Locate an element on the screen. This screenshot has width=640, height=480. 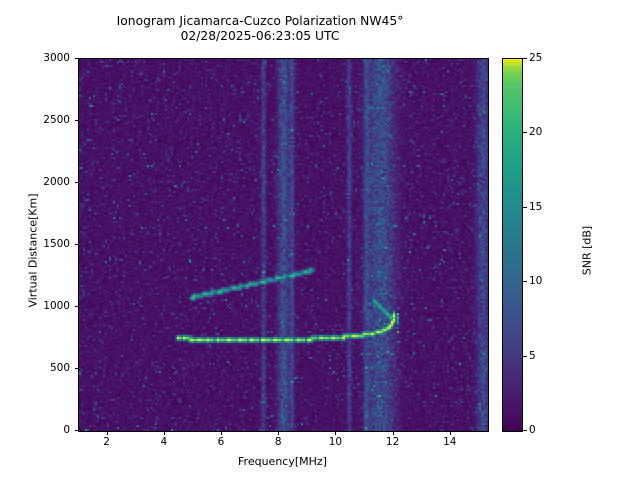
colorbar-tick-label-0: 0 is located at coordinates (532, 430).